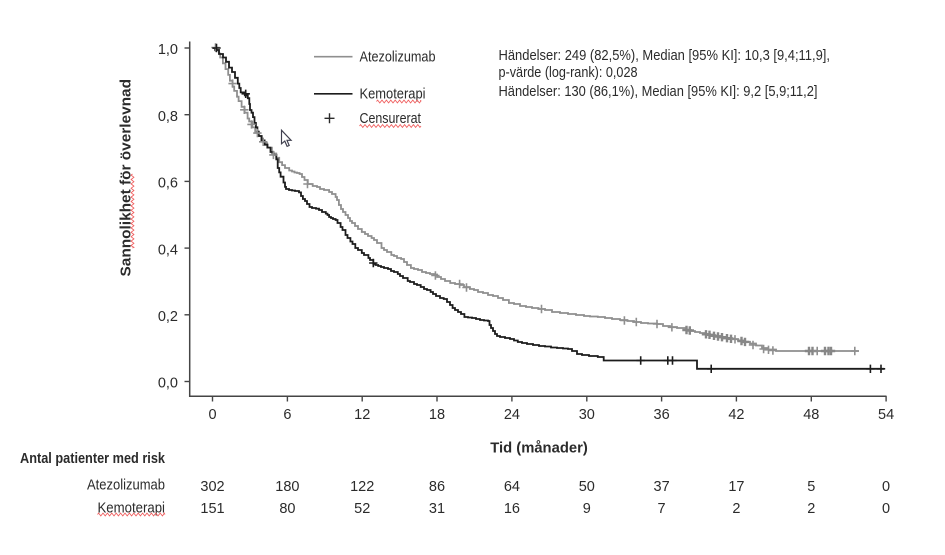 The width and height of the screenshot is (945, 555). I want to click on svg-text: 30, so click(587, 415).